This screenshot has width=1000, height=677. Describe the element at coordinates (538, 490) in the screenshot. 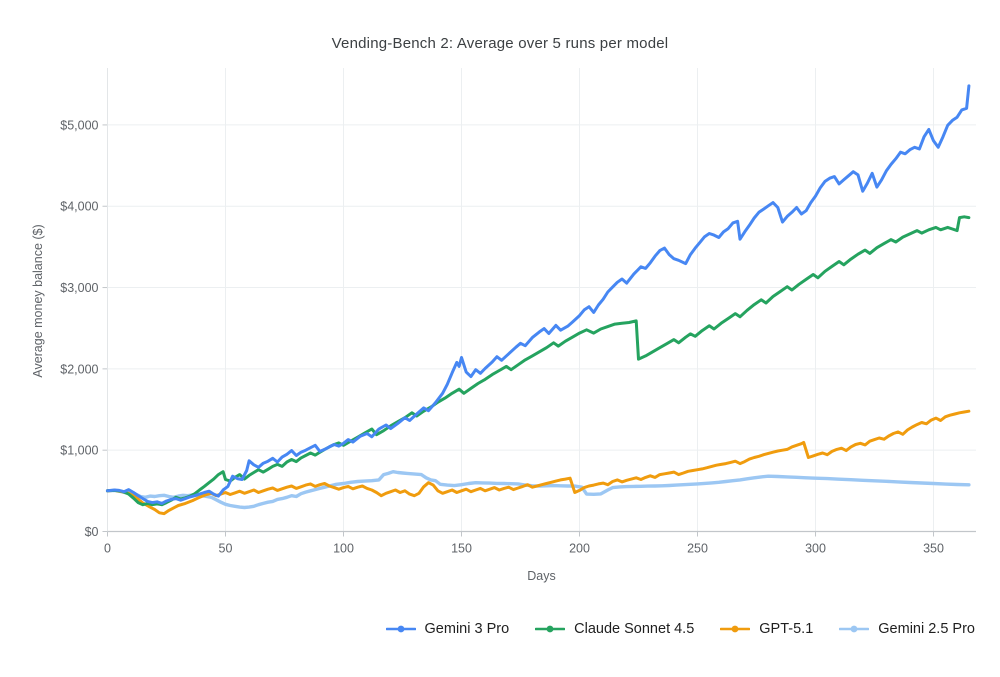

I see `series-line-gemini-2-5-pro` at that location.